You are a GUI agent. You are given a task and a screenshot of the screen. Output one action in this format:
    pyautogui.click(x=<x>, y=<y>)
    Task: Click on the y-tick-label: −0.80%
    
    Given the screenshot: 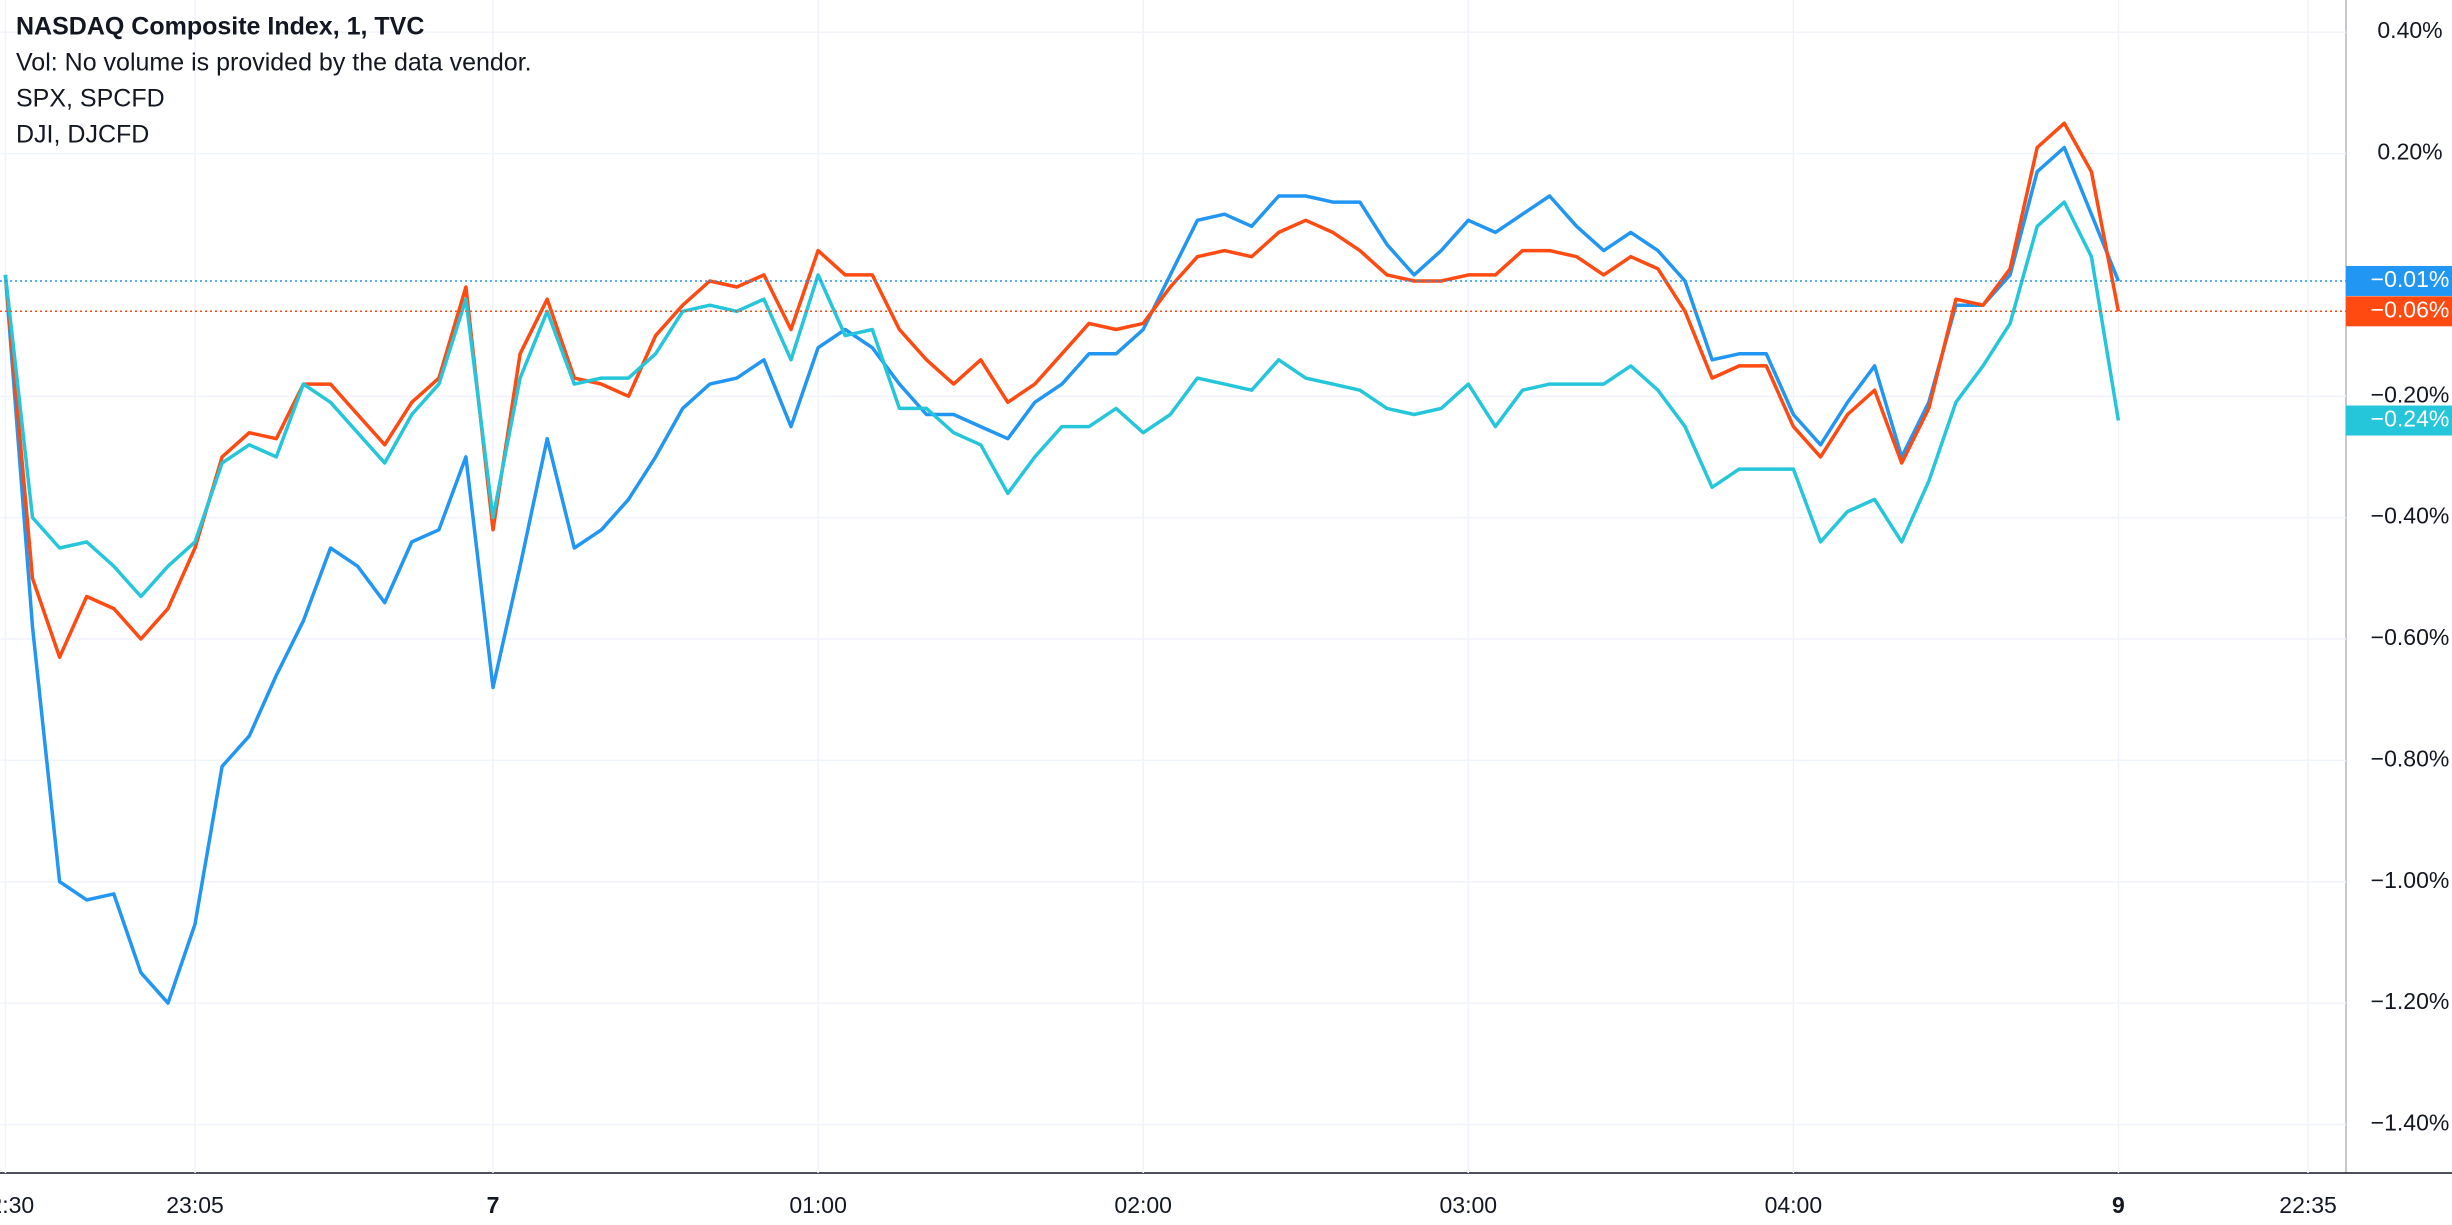 What is the action you would take?
    pyautogui.click(x=2410, y=758)
    